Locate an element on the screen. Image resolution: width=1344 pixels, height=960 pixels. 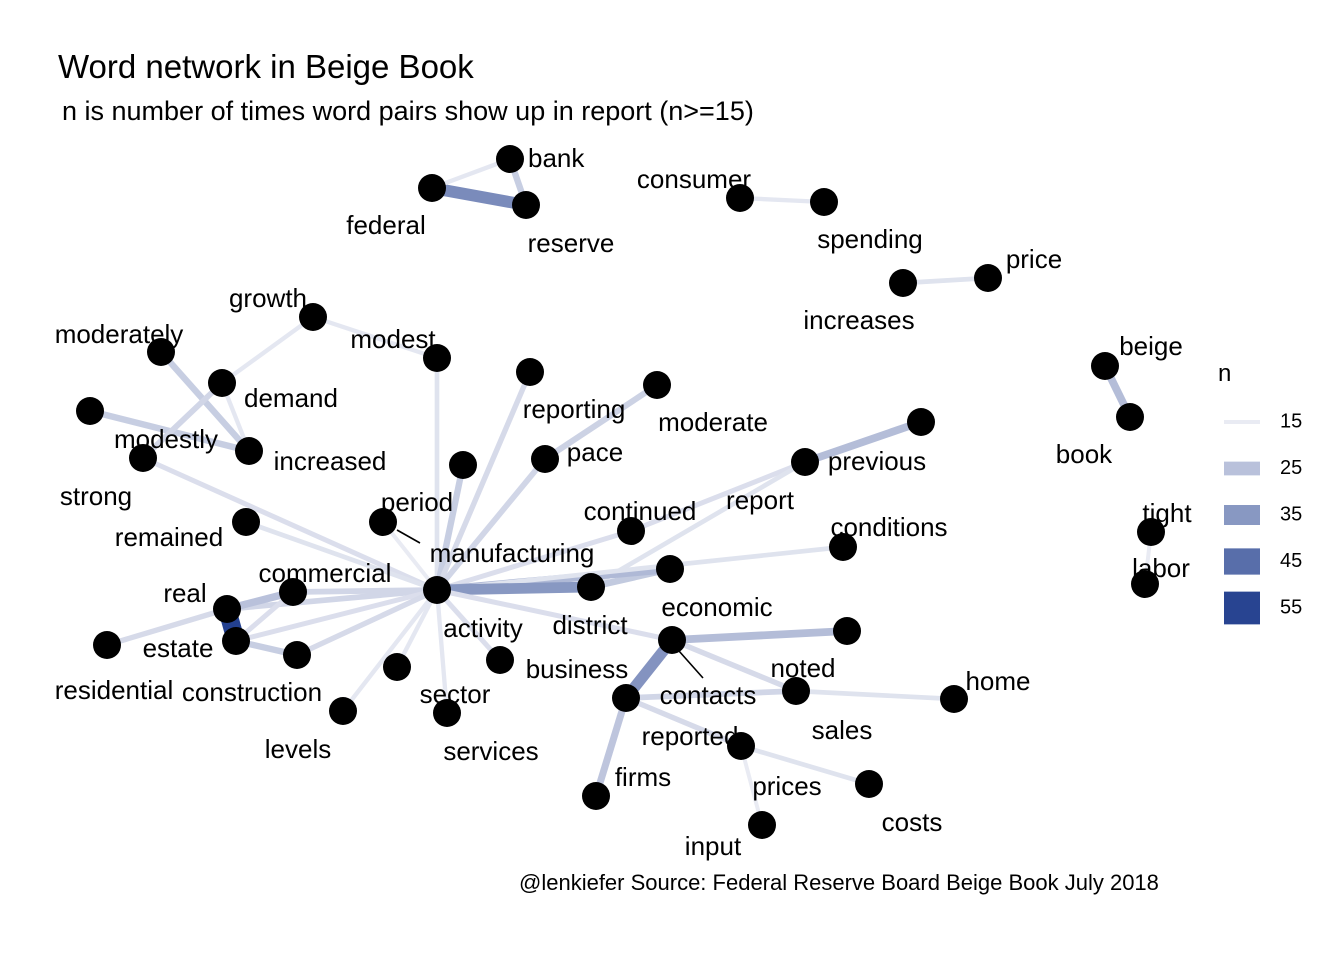
legend-title: n is located at coordinates (1225, 373).